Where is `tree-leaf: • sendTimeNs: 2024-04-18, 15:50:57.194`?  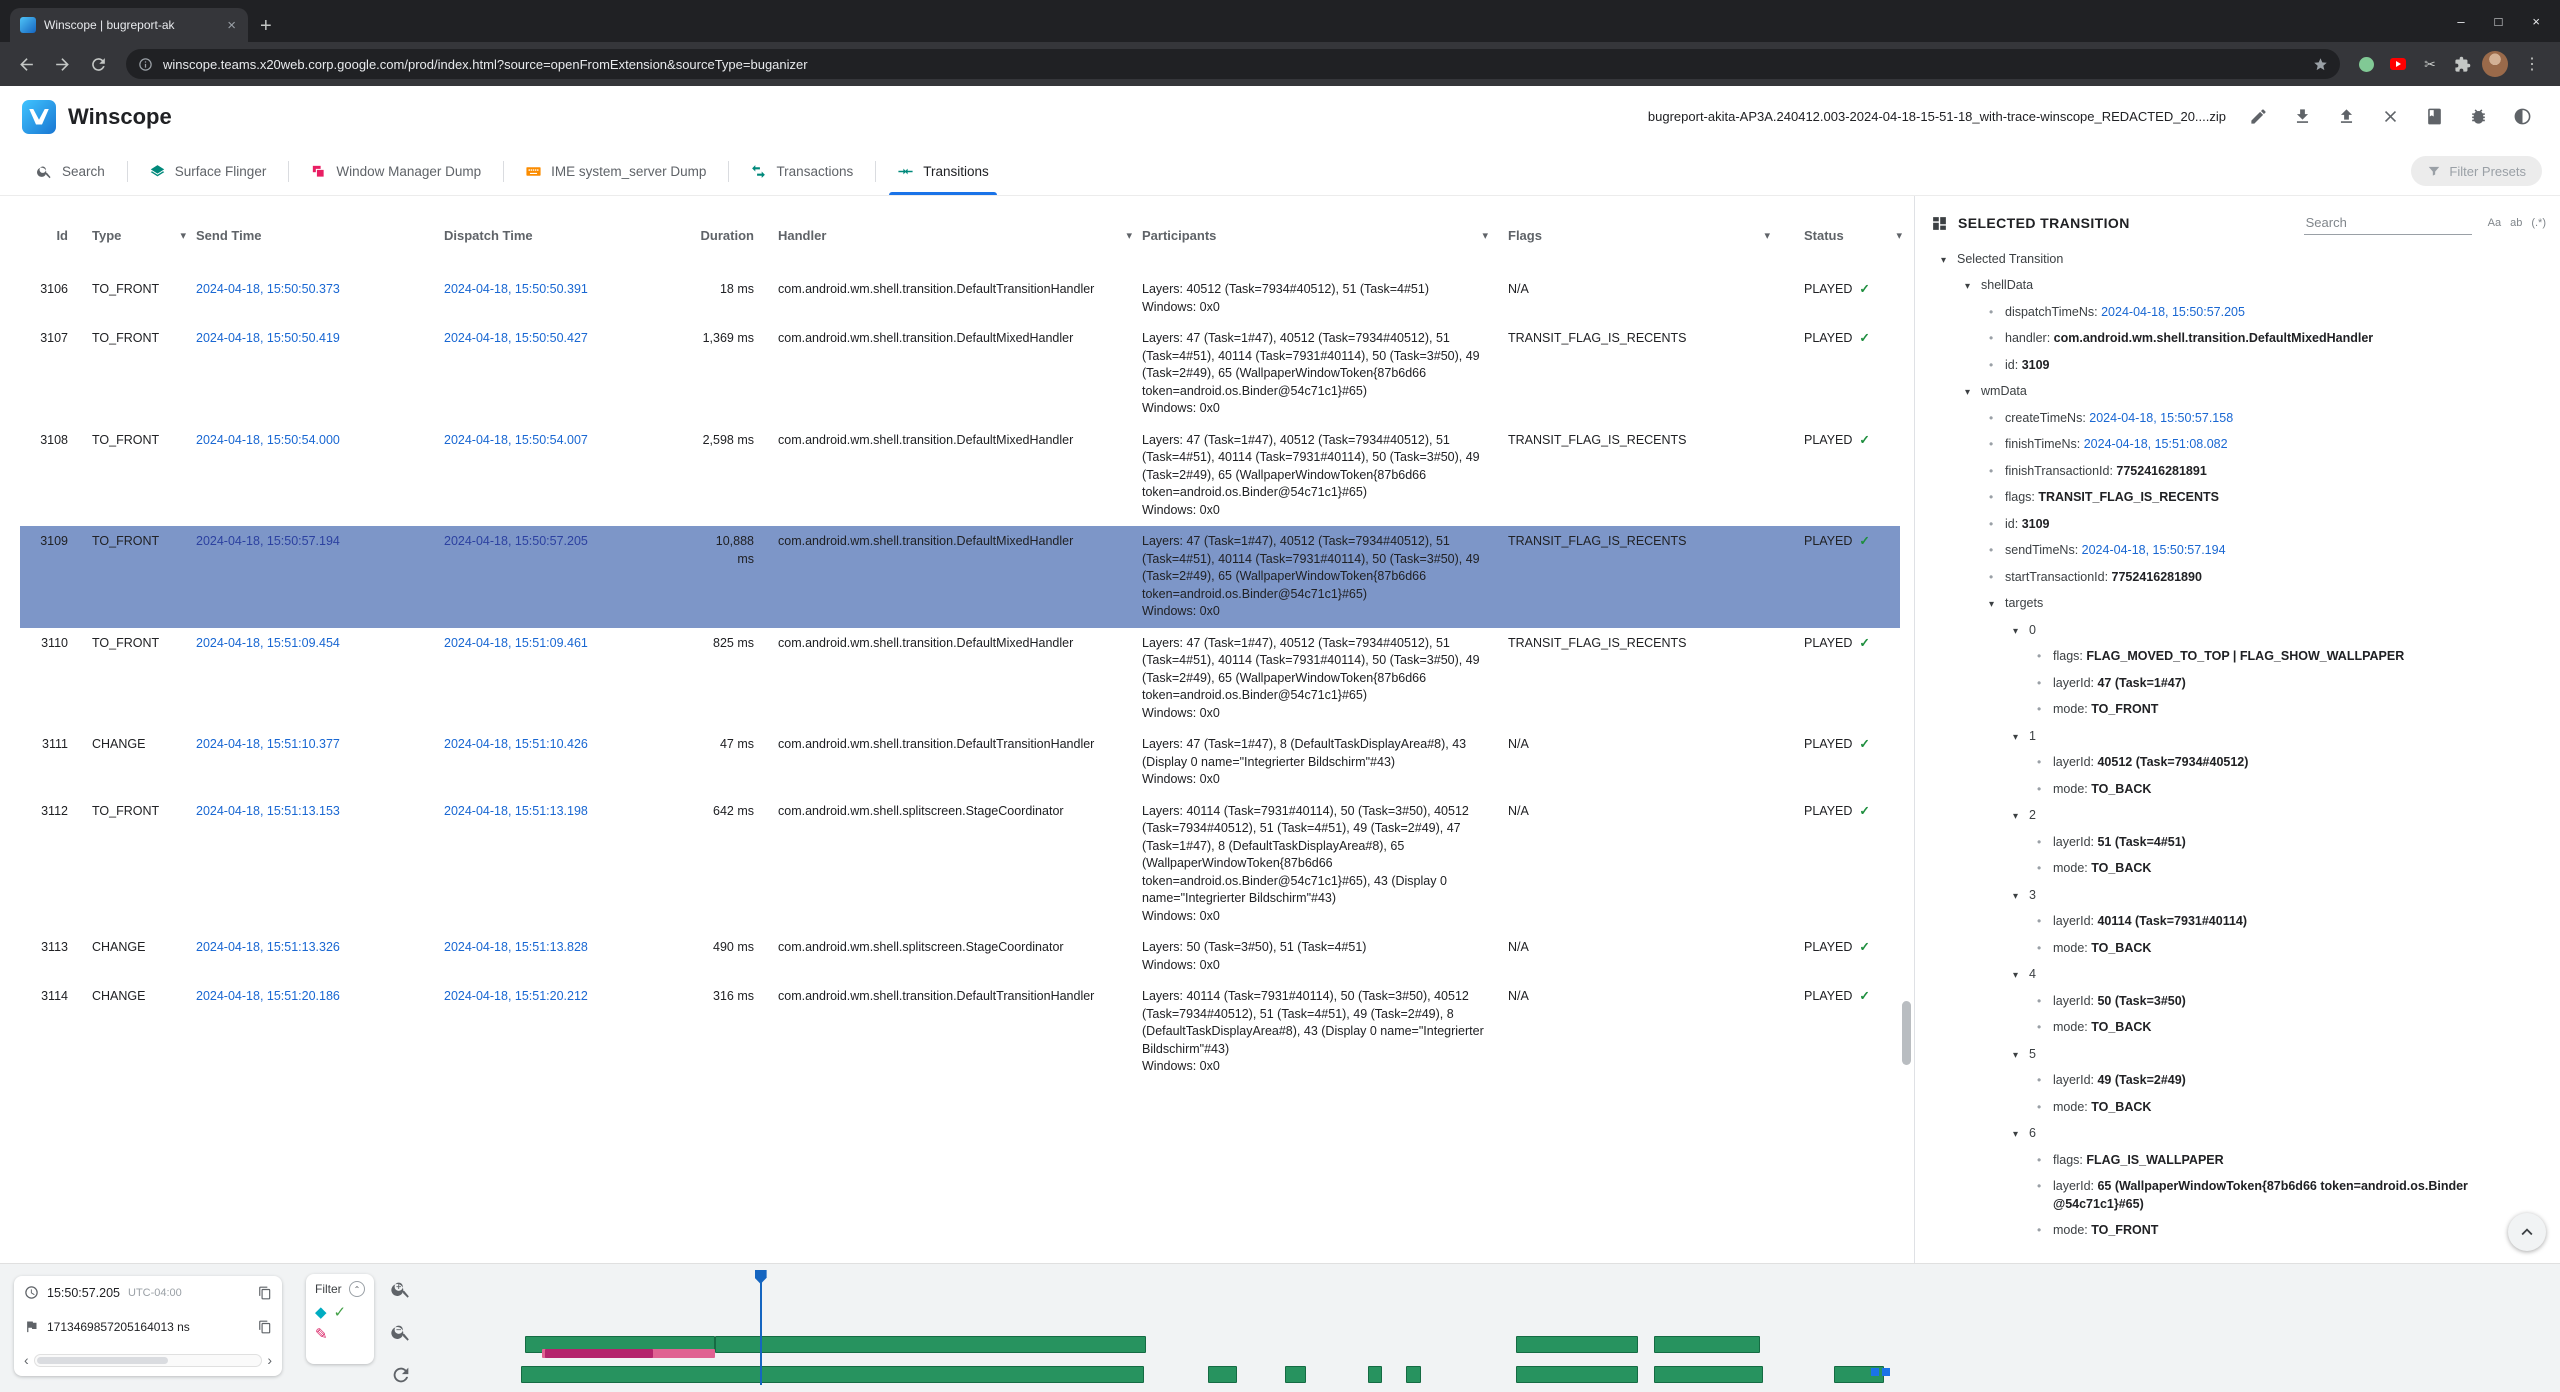 tree-leaf: • sendTimeNs: 2024-04-18, 15:50:57.194 is located at coordinates (2238, 551).